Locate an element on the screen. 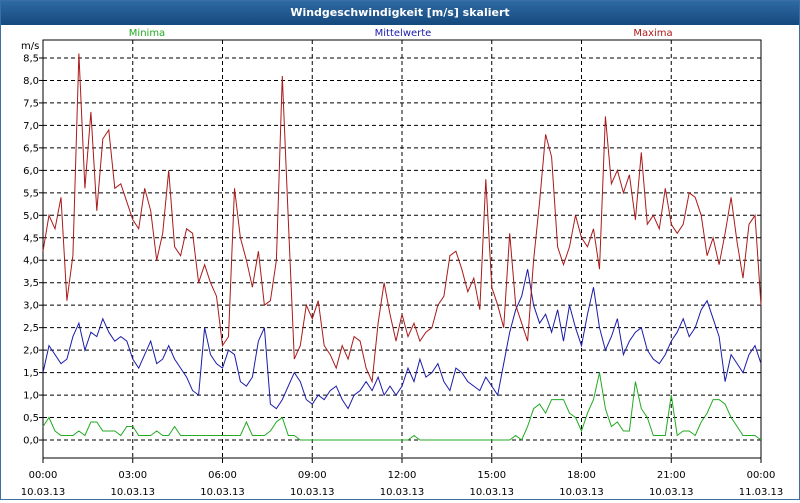 The width and height of the screenshot is (800, 503). y-tick-label: 0,5 is located at coordinates (31, 418).